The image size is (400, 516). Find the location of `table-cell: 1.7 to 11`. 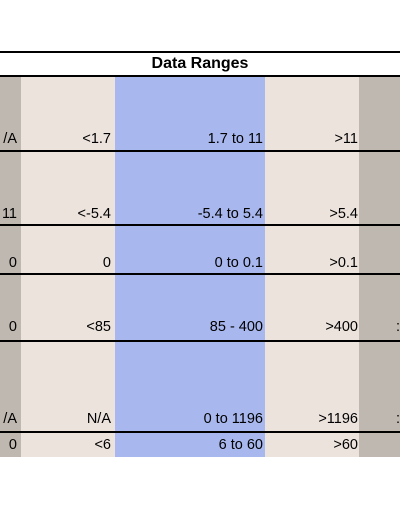

table-cell: 1.7 to 11 is located at coordinates (235, 139).